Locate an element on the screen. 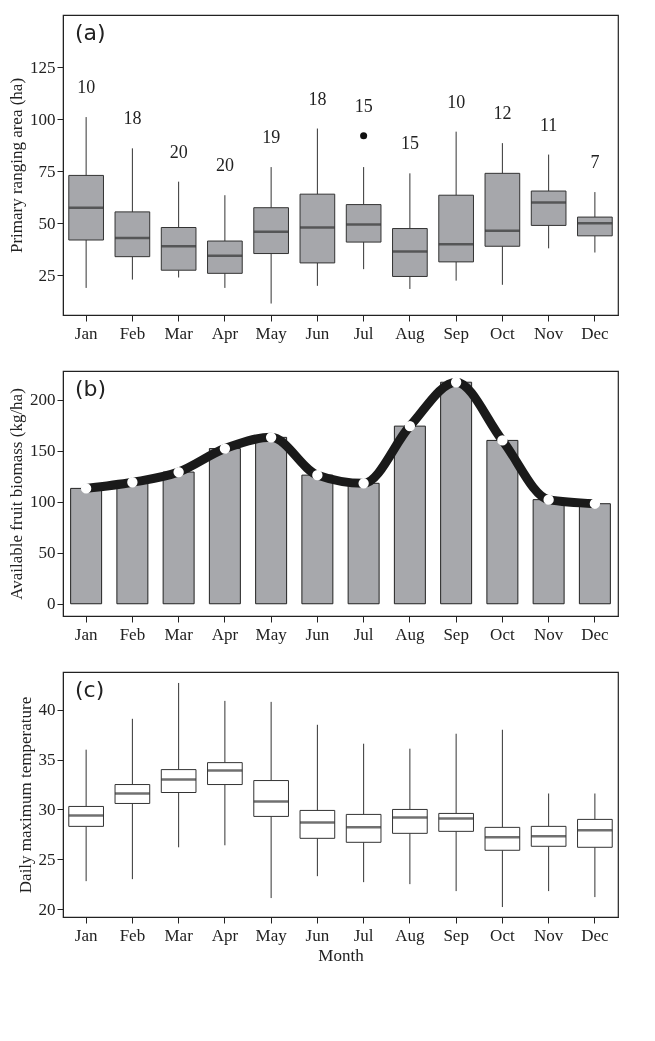  chart-title: (c) is located at coordinates (90, 689).